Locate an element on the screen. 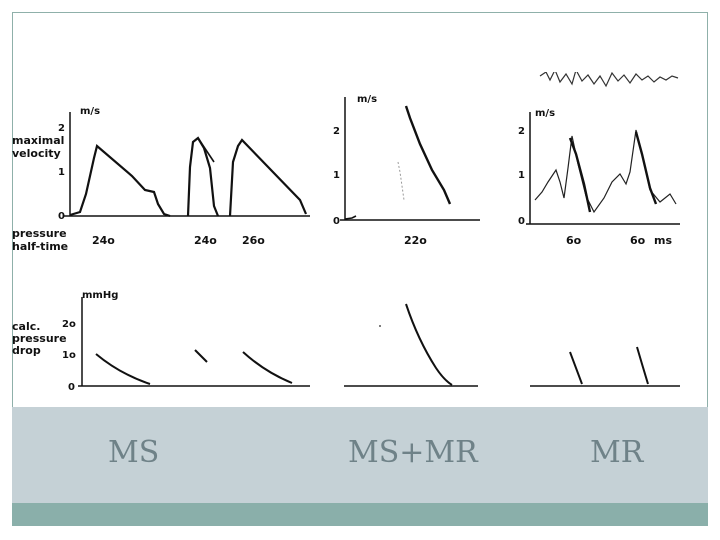 This screenshot has width=720, height=540. ms-halftime-1: 24o is located at coordinates (103, 240).